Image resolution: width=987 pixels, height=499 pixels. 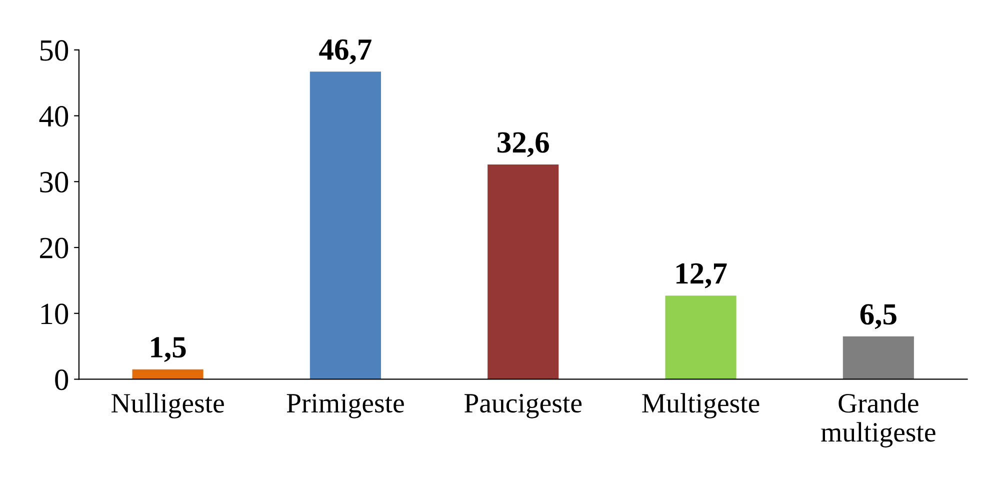 What do you see at coordinates (61, 380) in the screenshot?
I see `y-tick-label: 0` at bounding box center [61, 380].